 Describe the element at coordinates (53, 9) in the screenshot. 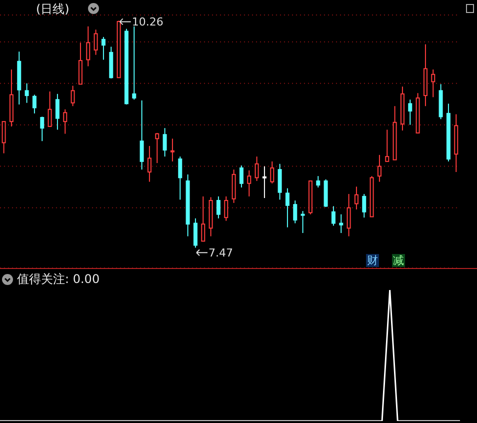

I see `chart-title: (日线)` at that location.